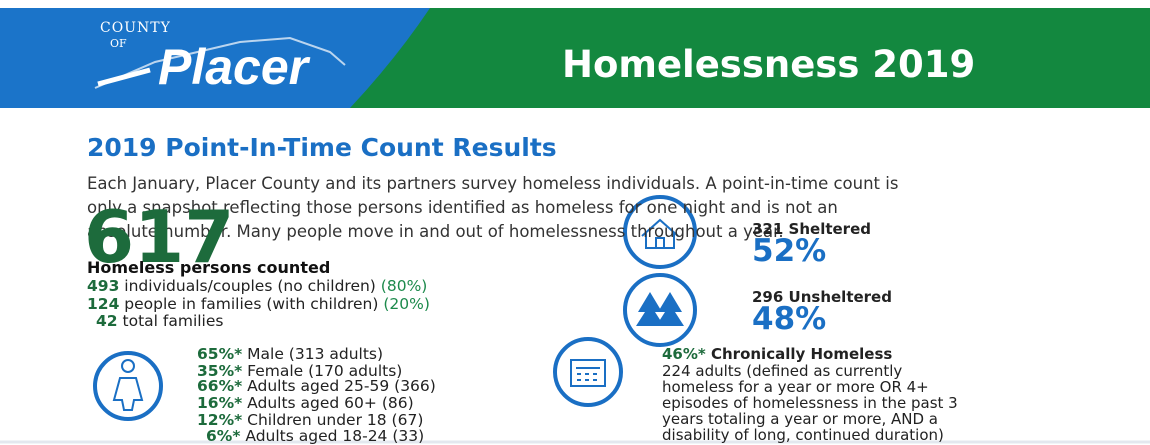 The image size is (1150, 445). I want to click on logo-county: COUNTY, so click(135, 28).